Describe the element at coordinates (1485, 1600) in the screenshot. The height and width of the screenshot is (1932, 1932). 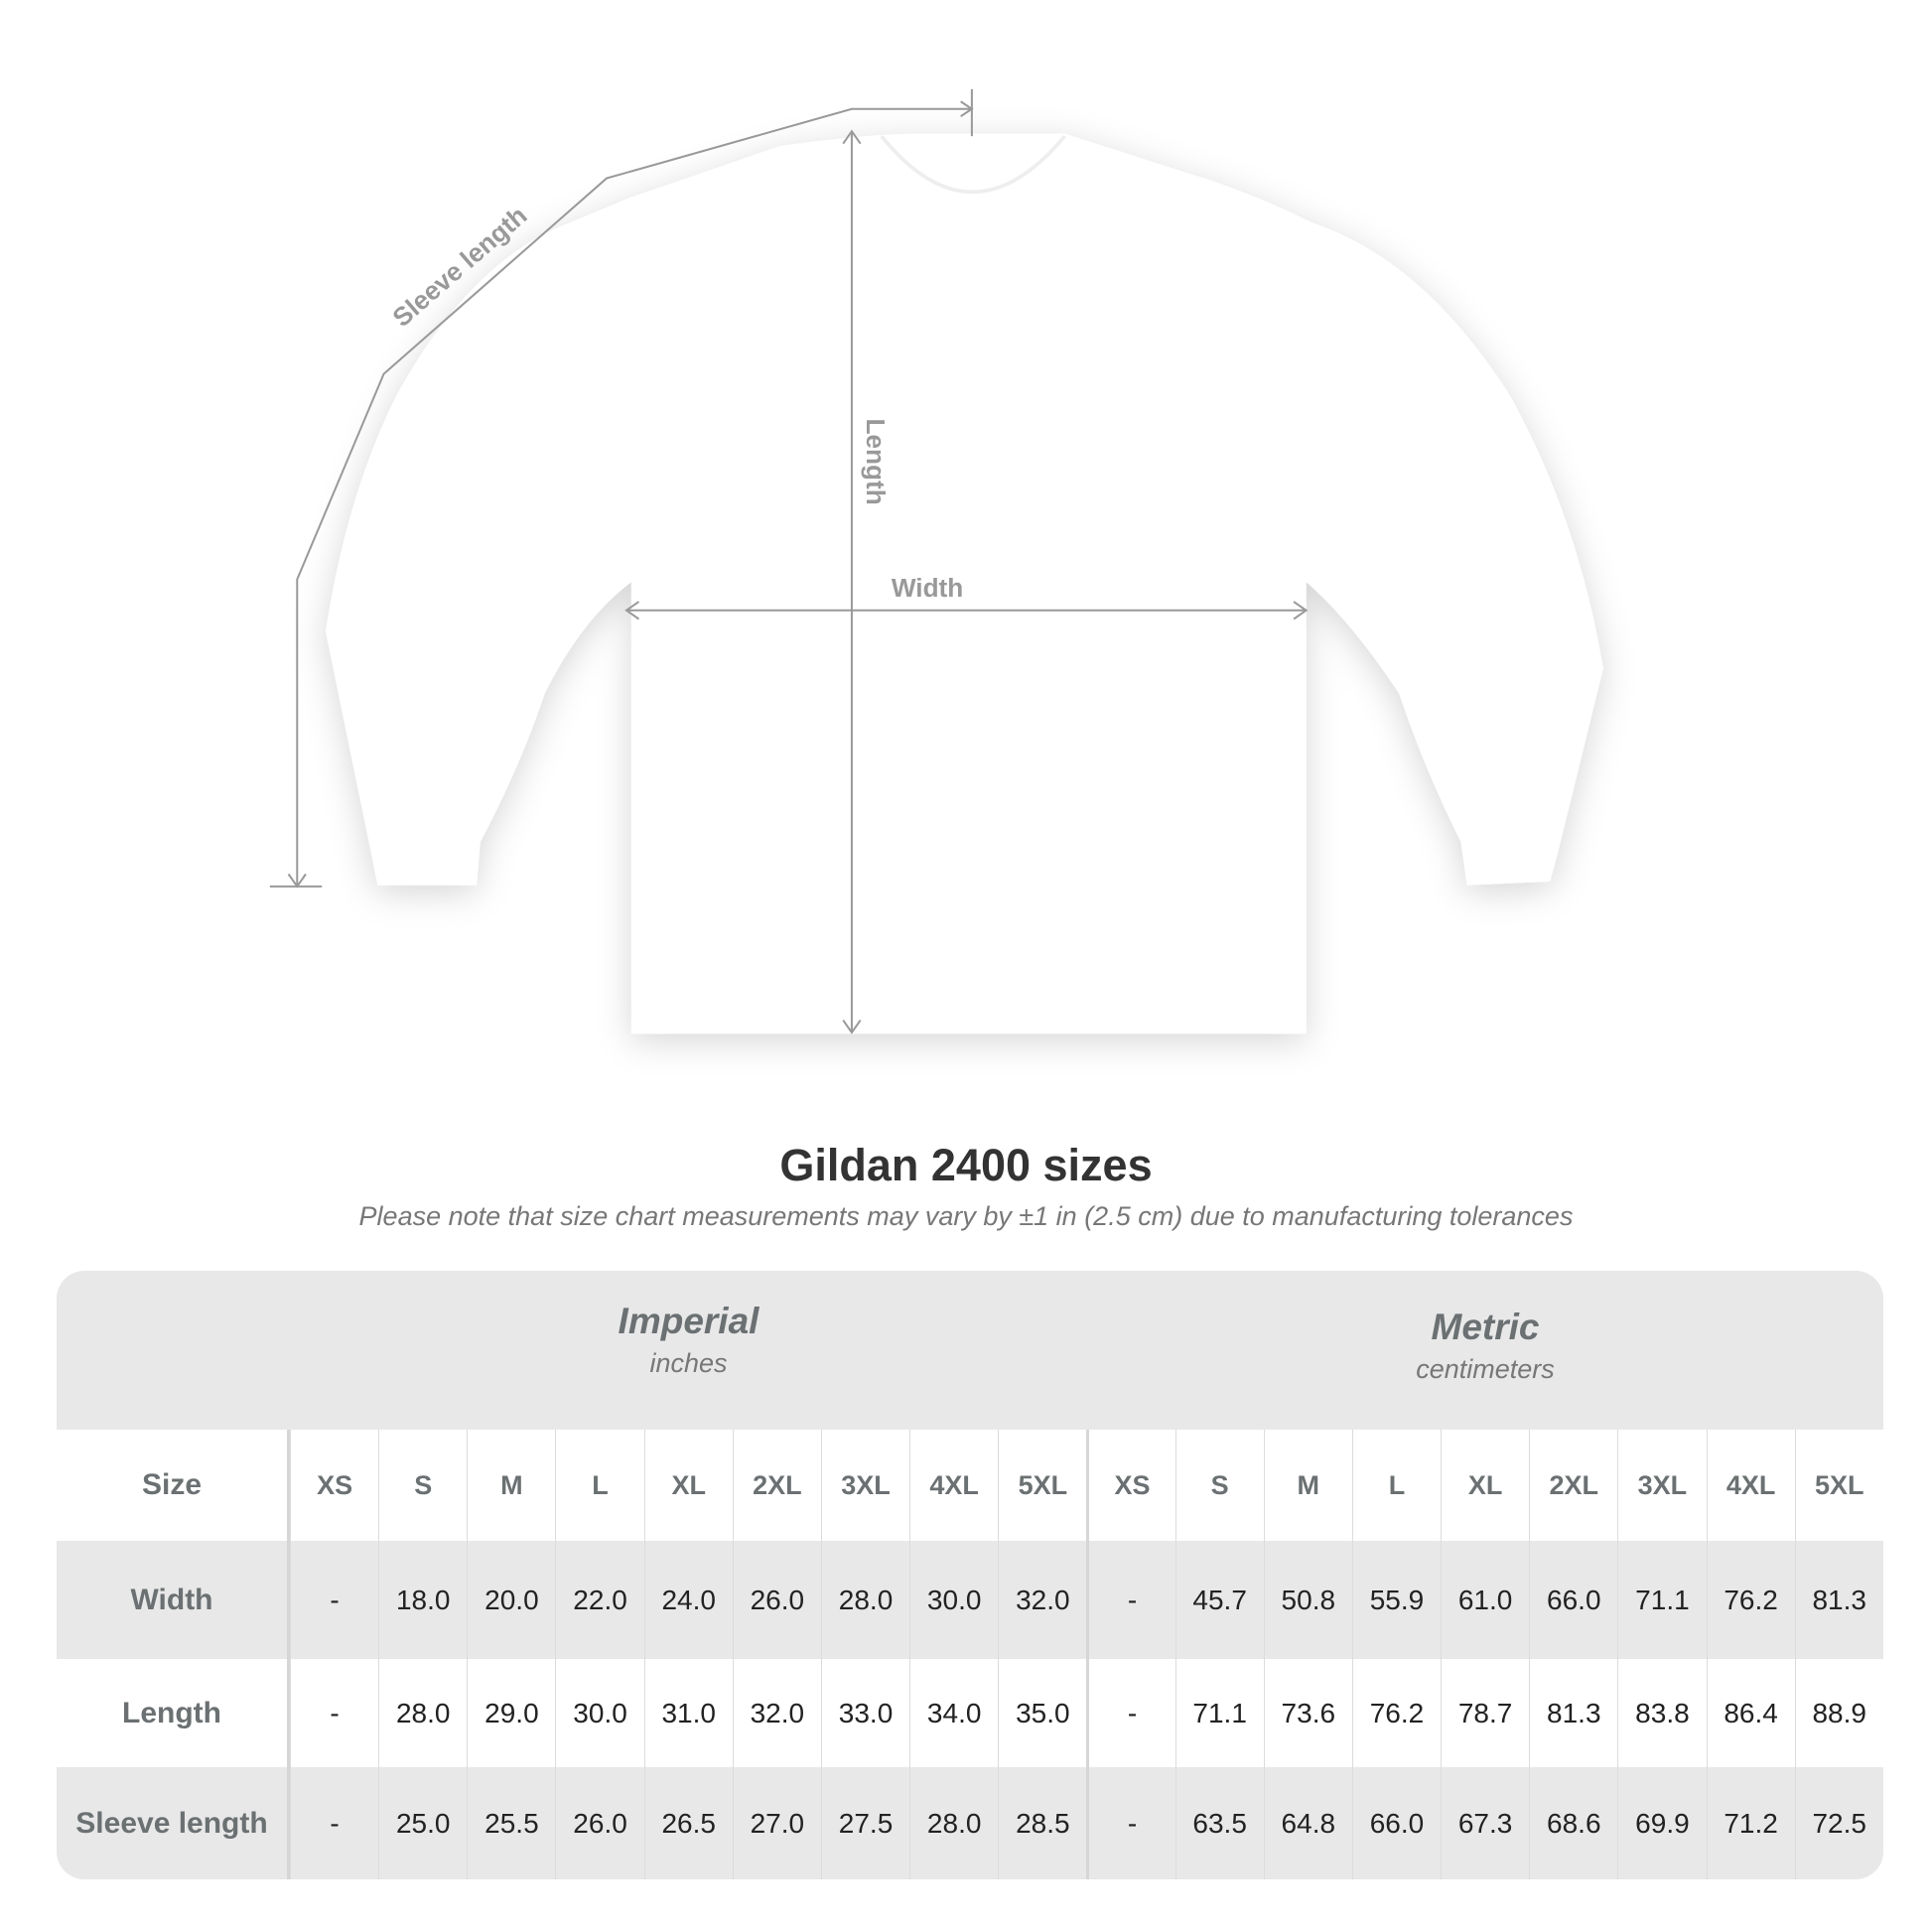
I see `metric-value: 61.0` at that location.